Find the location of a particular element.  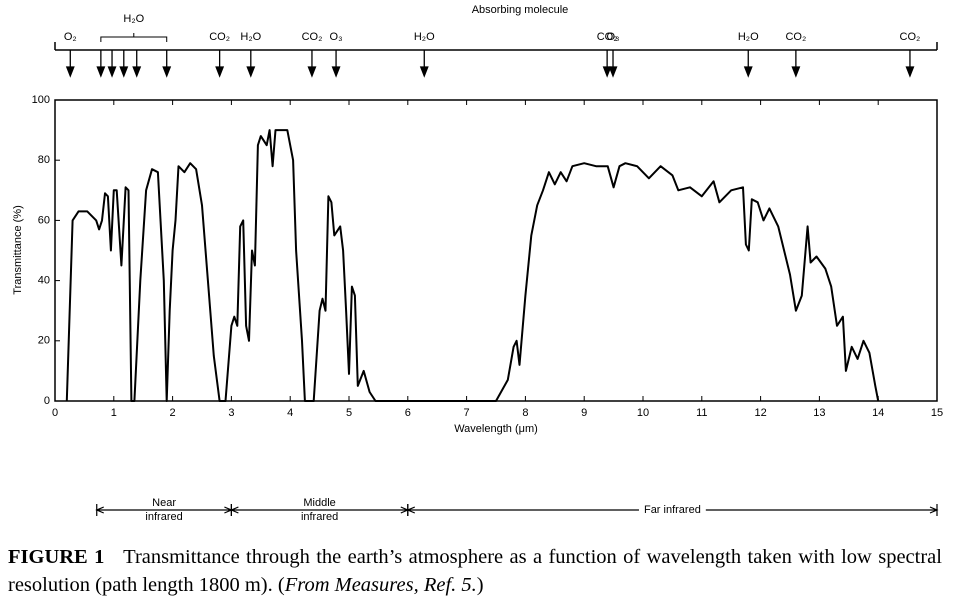

y-tick-label: 40 is located at coordinates (44, 281).